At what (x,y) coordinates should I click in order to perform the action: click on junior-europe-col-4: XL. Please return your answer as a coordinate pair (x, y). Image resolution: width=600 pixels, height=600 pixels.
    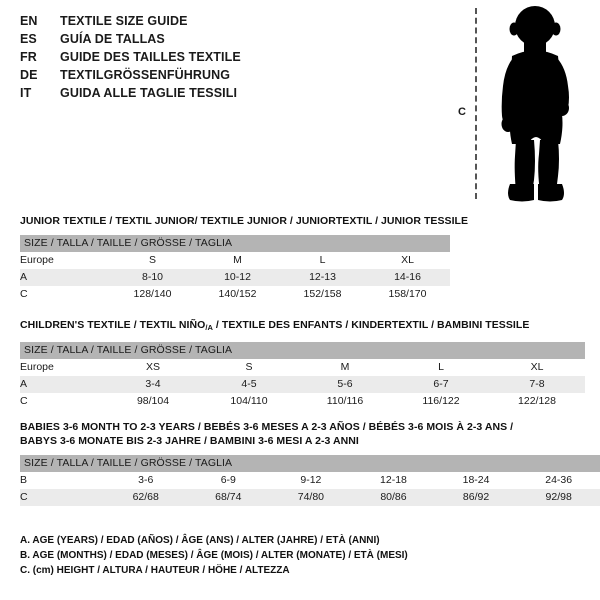
    Looking at the image, I should click on (407, 260).